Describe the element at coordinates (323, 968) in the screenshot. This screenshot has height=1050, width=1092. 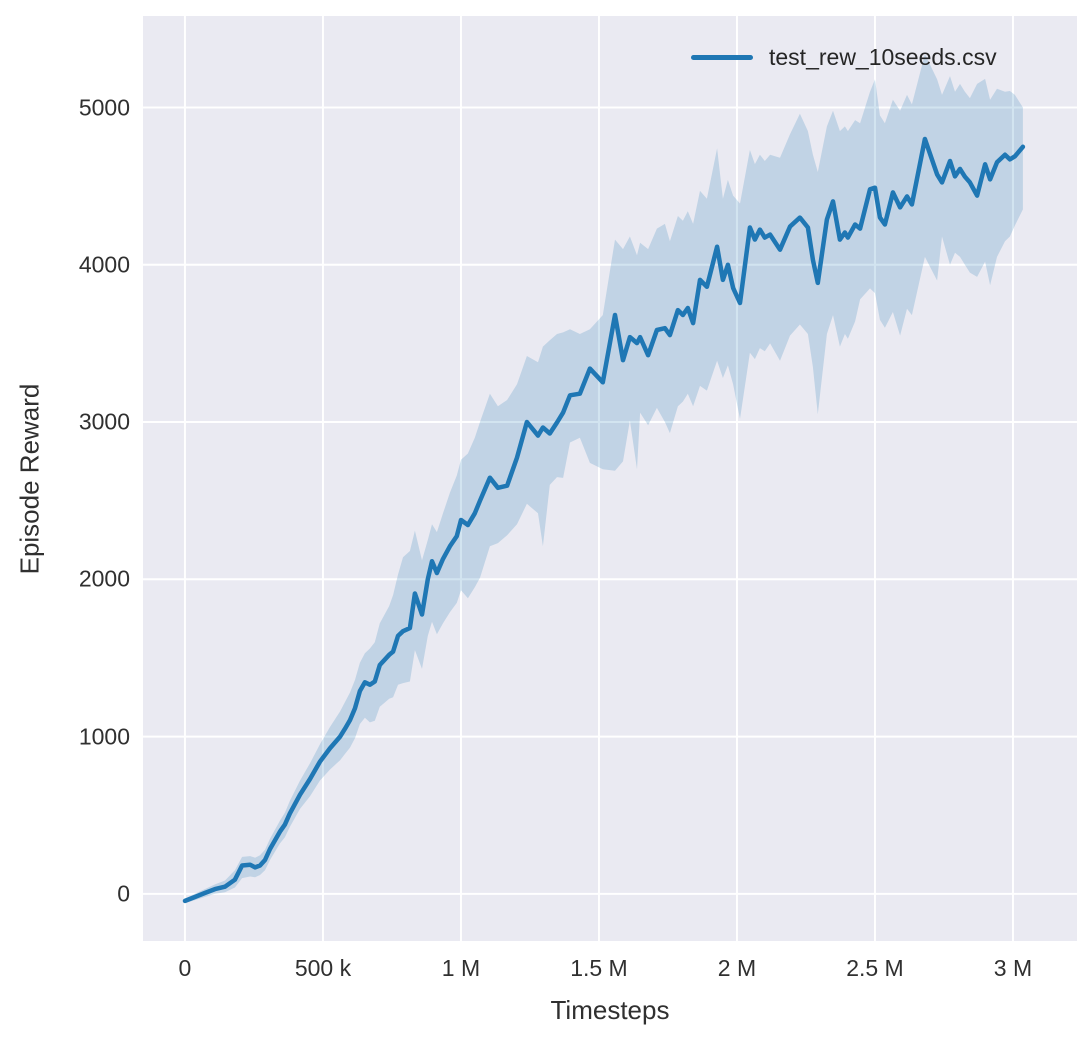
I see `x-tick-label: 500 k` at that location.